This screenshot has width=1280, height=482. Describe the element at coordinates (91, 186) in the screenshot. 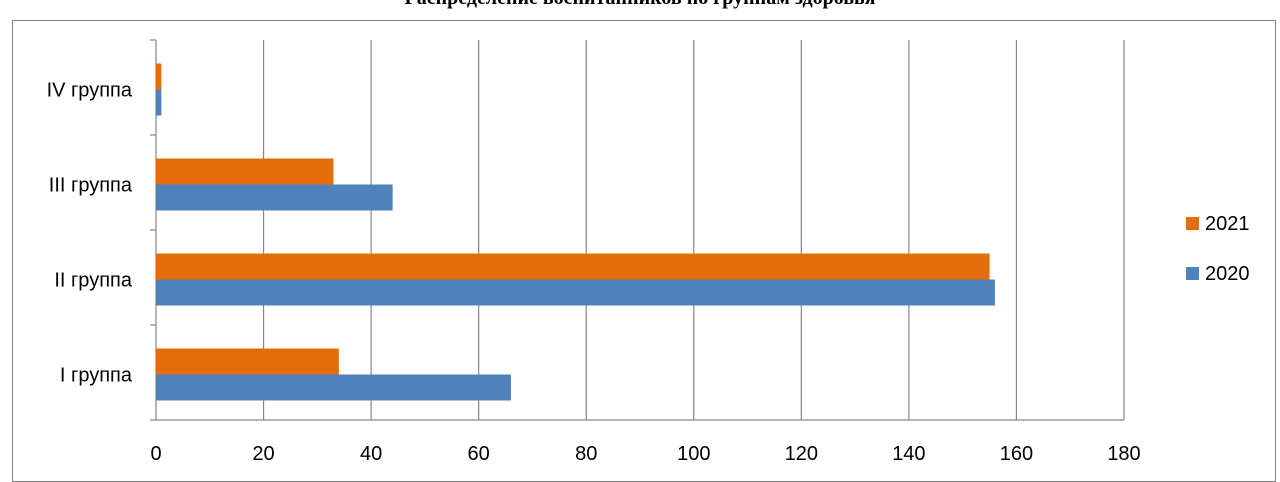

I see `category-label: III группа` at that location.